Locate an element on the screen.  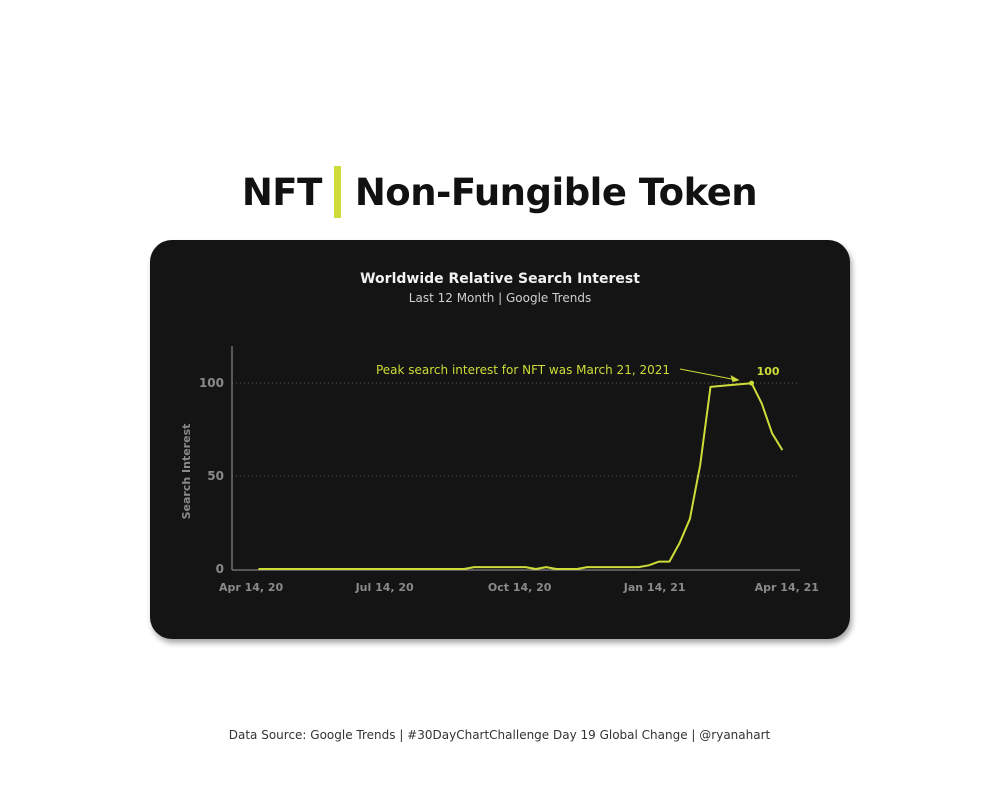
y-tick-label: 50 is located at coordinates (215, 476).